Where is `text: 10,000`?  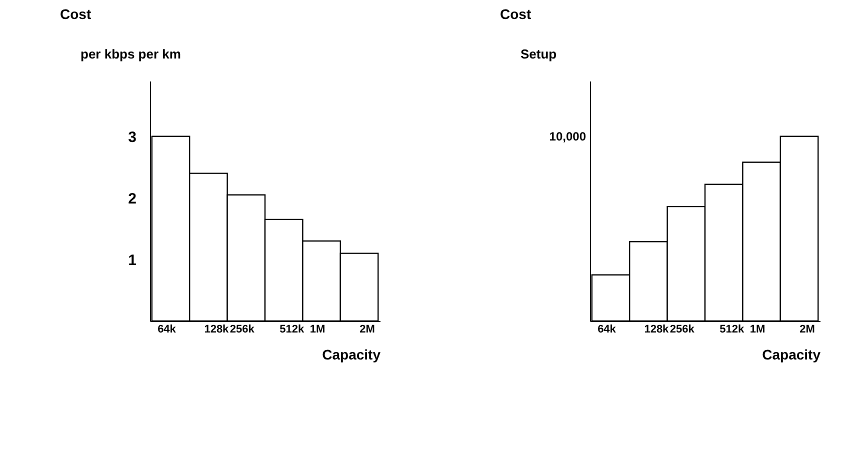
text: 10,000 is located at coordinates (567, 136).